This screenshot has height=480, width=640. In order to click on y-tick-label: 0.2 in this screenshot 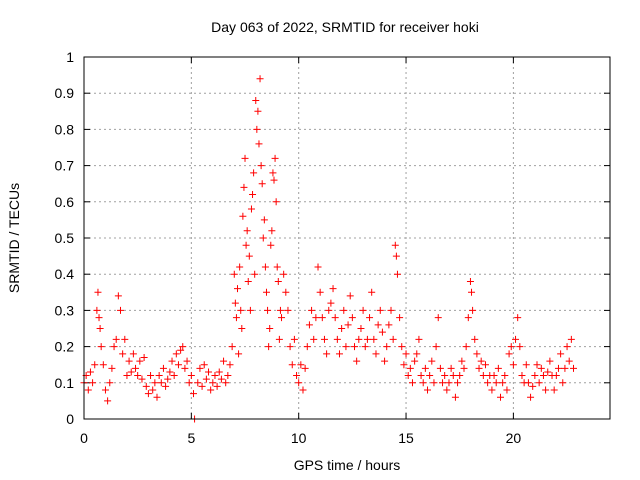, I will do `click(65, 347)`.